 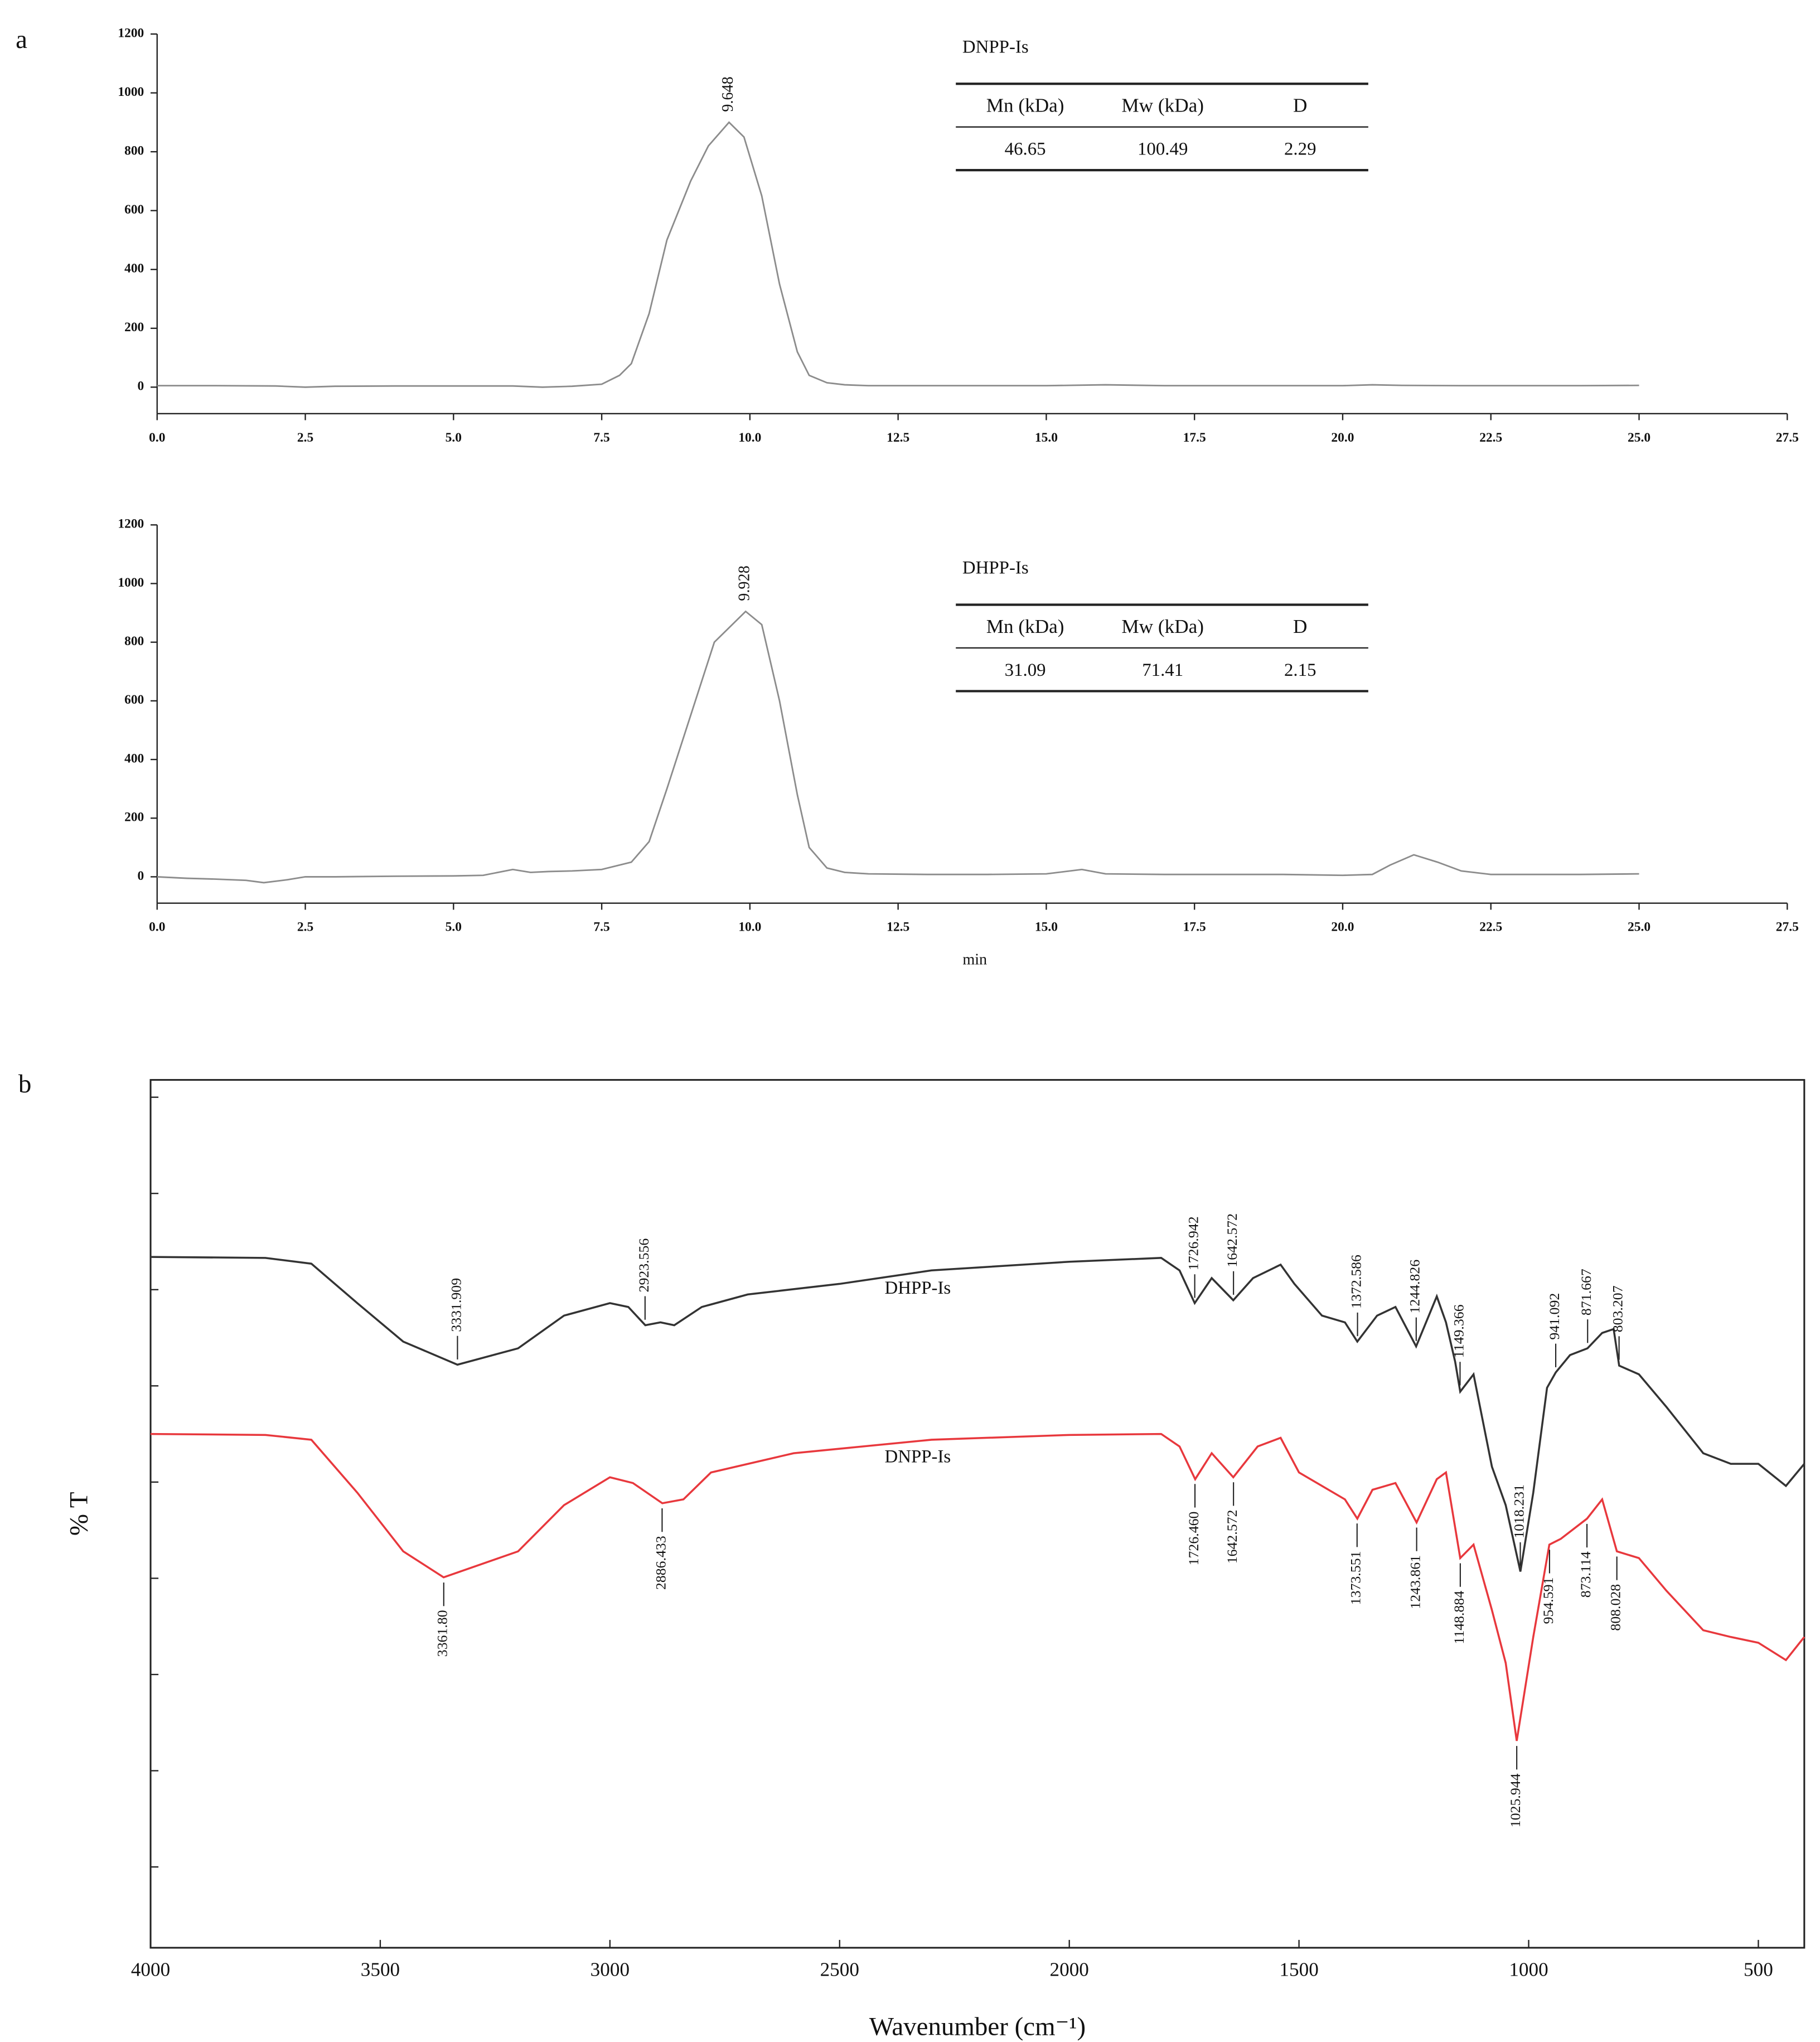 What do you see at coordinates (1586, 1292) in the screenshot?
I see `peak-label: 871.667` at bounding box center [1586, 1292].